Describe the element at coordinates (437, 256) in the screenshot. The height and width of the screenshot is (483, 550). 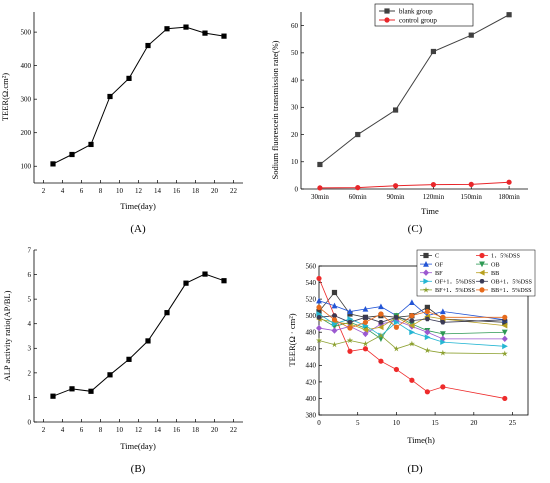
I see `legend-label: C` at that location.